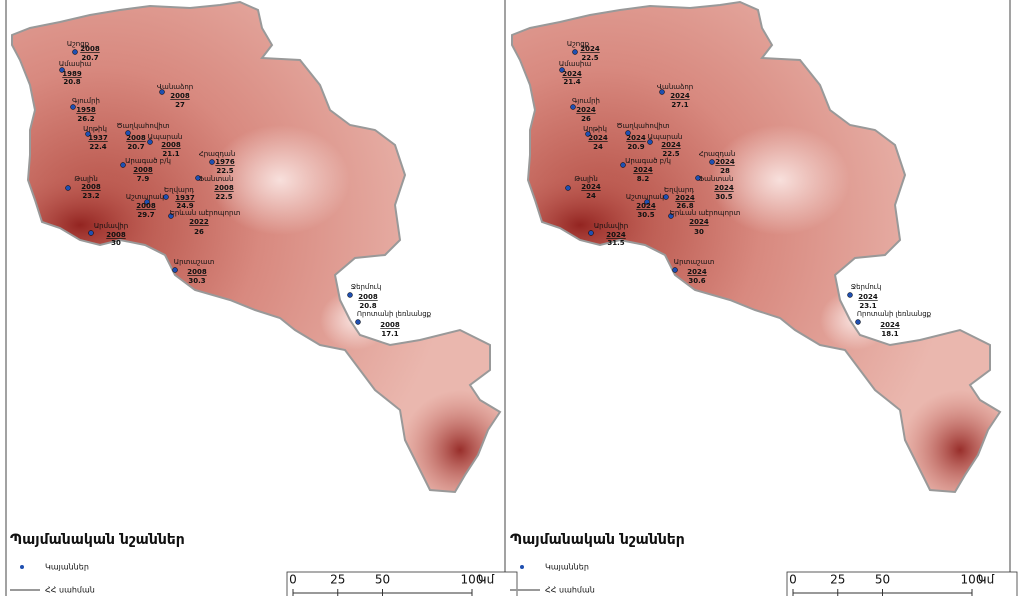 This screenshot has height=596, width=1024. I want to click on station-value: 24, so click(591, 196).